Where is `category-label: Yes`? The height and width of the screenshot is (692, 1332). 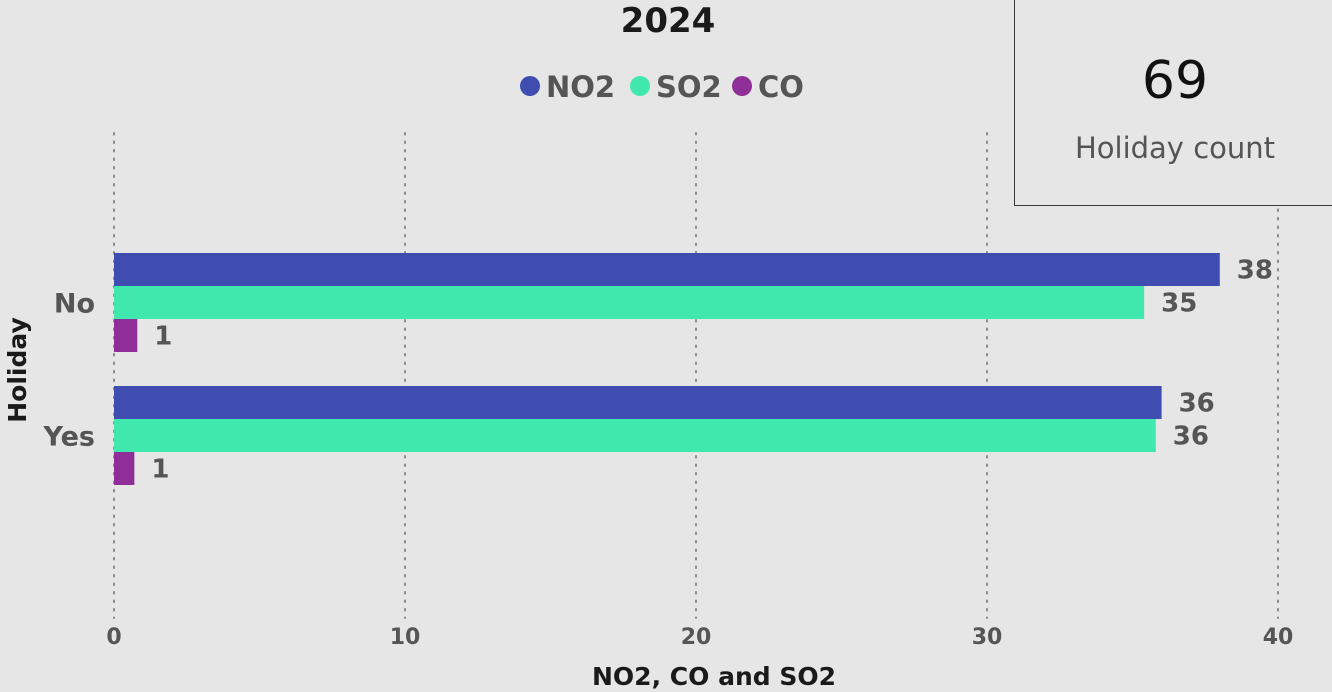 category-label: Yes is located at coordinates (69, 437).